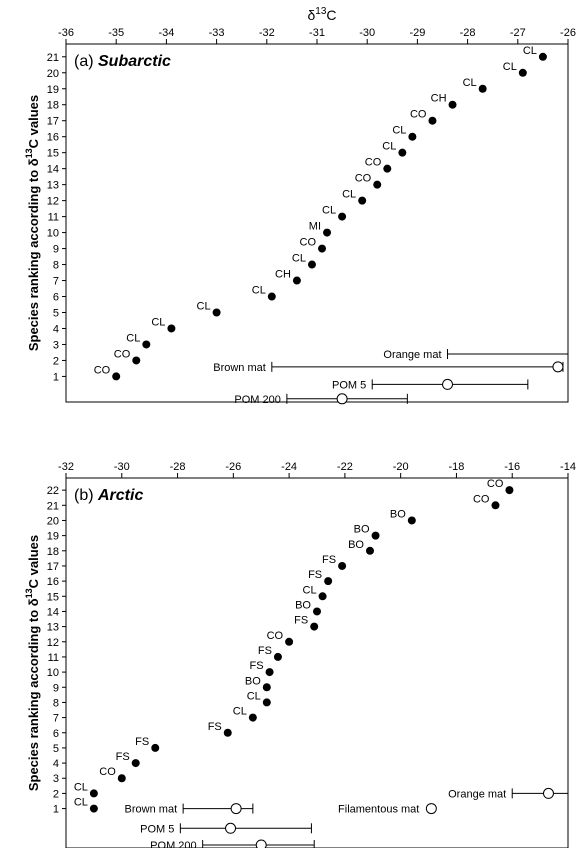 This screenshot has height=853, width=578. Describe the element at coordinates (311, 15) in the screenshot. I see `top-axis-label-base: δ` at that location.